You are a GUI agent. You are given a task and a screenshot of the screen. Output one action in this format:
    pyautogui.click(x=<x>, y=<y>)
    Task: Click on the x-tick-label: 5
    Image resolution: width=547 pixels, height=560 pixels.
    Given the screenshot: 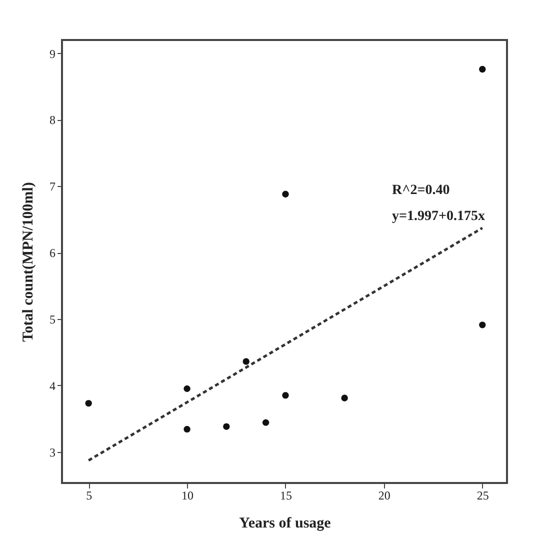 What is the action you would take?
    pyautogui.click(x=89, y=495)
    